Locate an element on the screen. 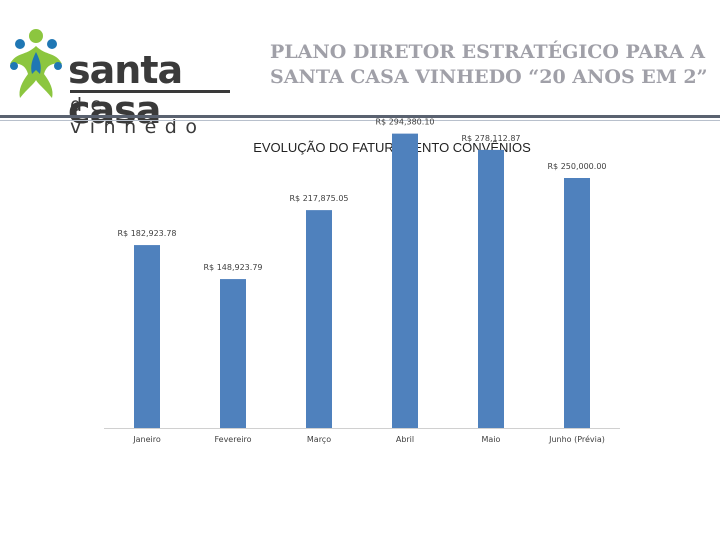 Image resolution: width=720 pixels, height=540 pixels. logo-title: santa casa is located at coordinates (125, 90).